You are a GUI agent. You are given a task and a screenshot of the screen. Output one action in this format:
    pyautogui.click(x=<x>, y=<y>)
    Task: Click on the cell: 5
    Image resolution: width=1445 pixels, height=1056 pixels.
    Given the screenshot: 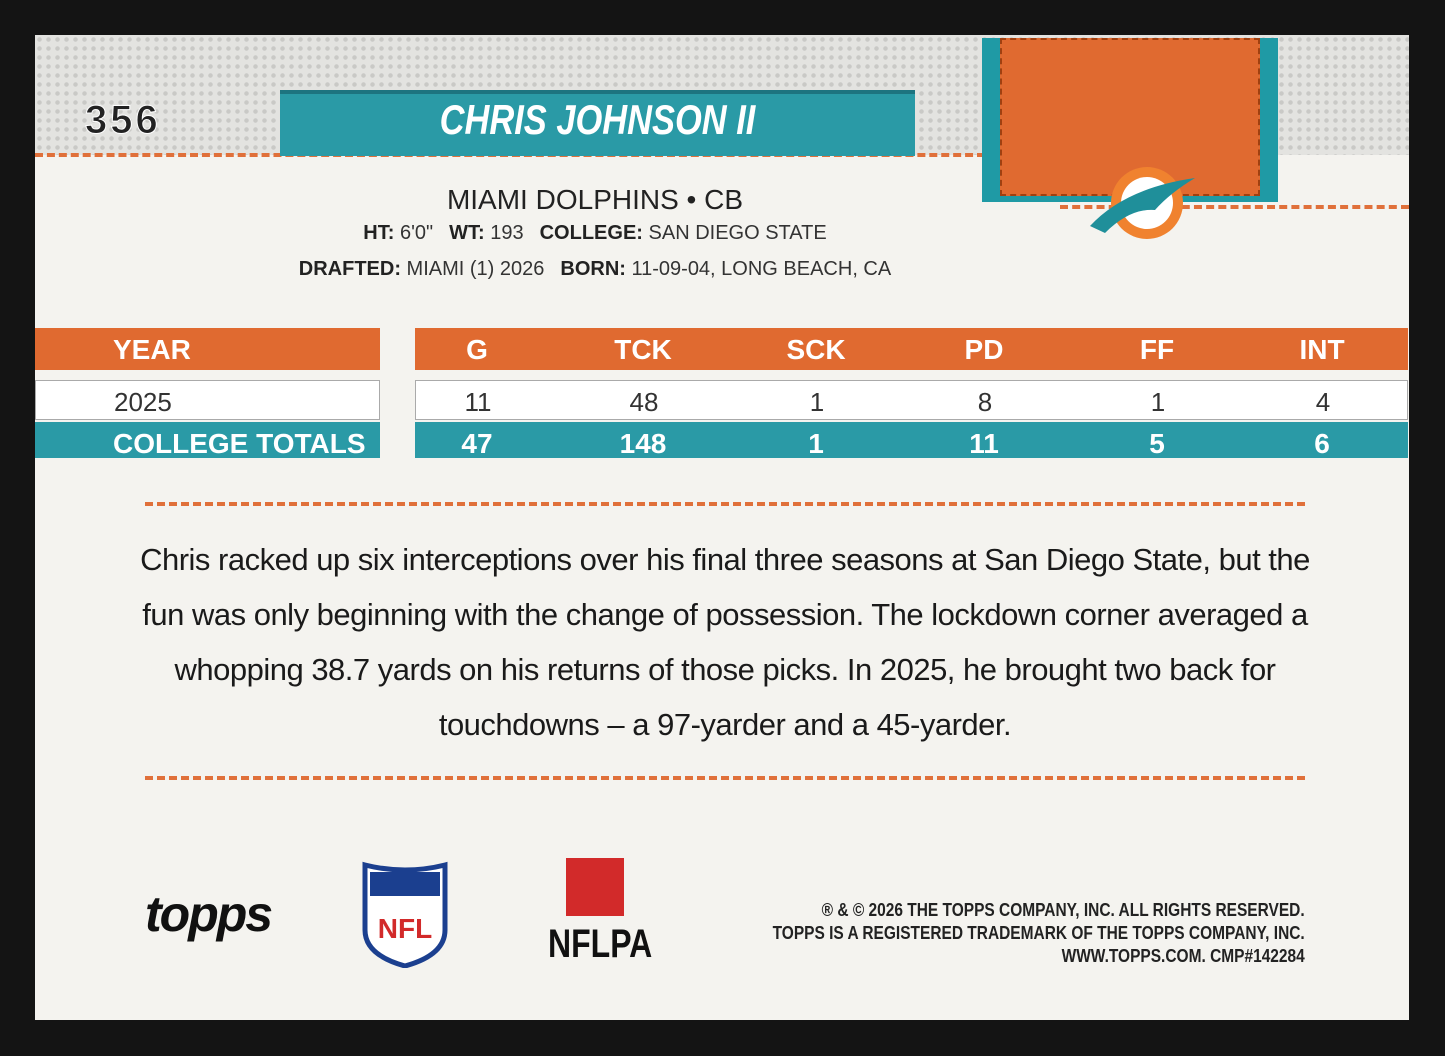 What is the action you would take?
    pyautogui.click(x=1157, y=443)
    